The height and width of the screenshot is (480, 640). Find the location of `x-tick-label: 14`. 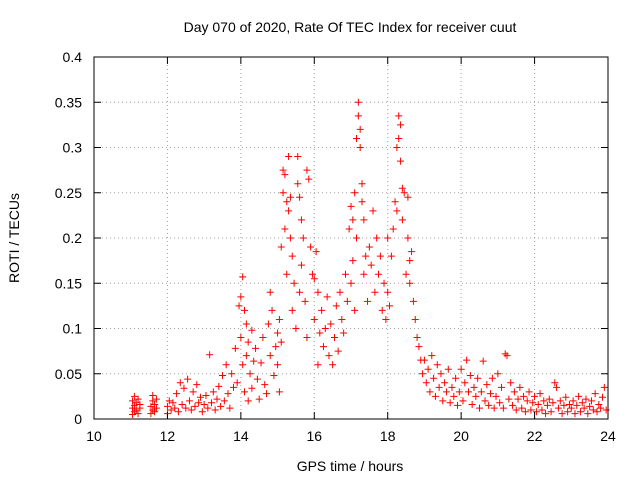

x-tick-label: 14 is located at coordinates (241, 436).